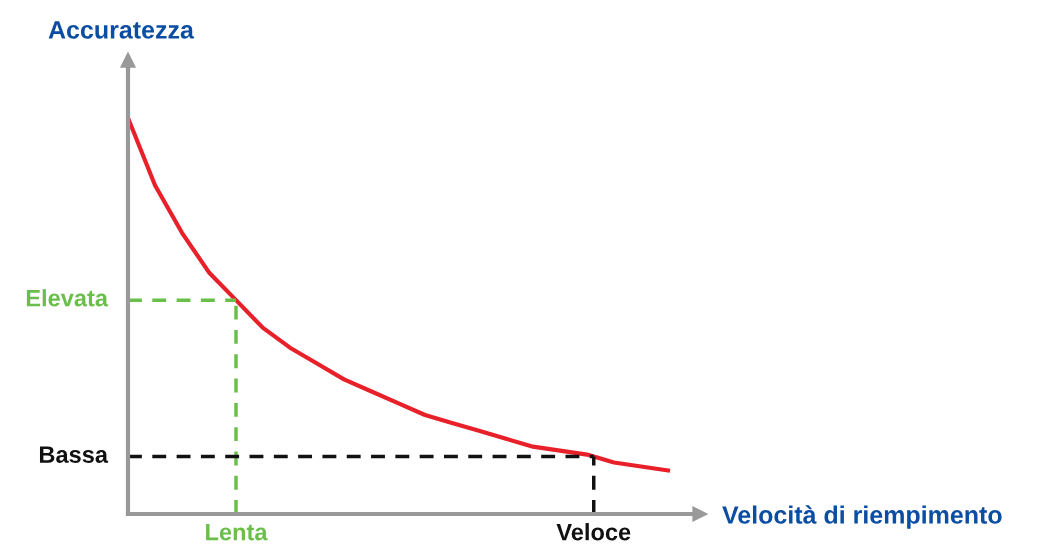 The height and width of the screenshot is (556, 1046). Describe the element at coordinates (121, 30) in the screenshot. I see `y-axis-title: Accuratezza` at that location.